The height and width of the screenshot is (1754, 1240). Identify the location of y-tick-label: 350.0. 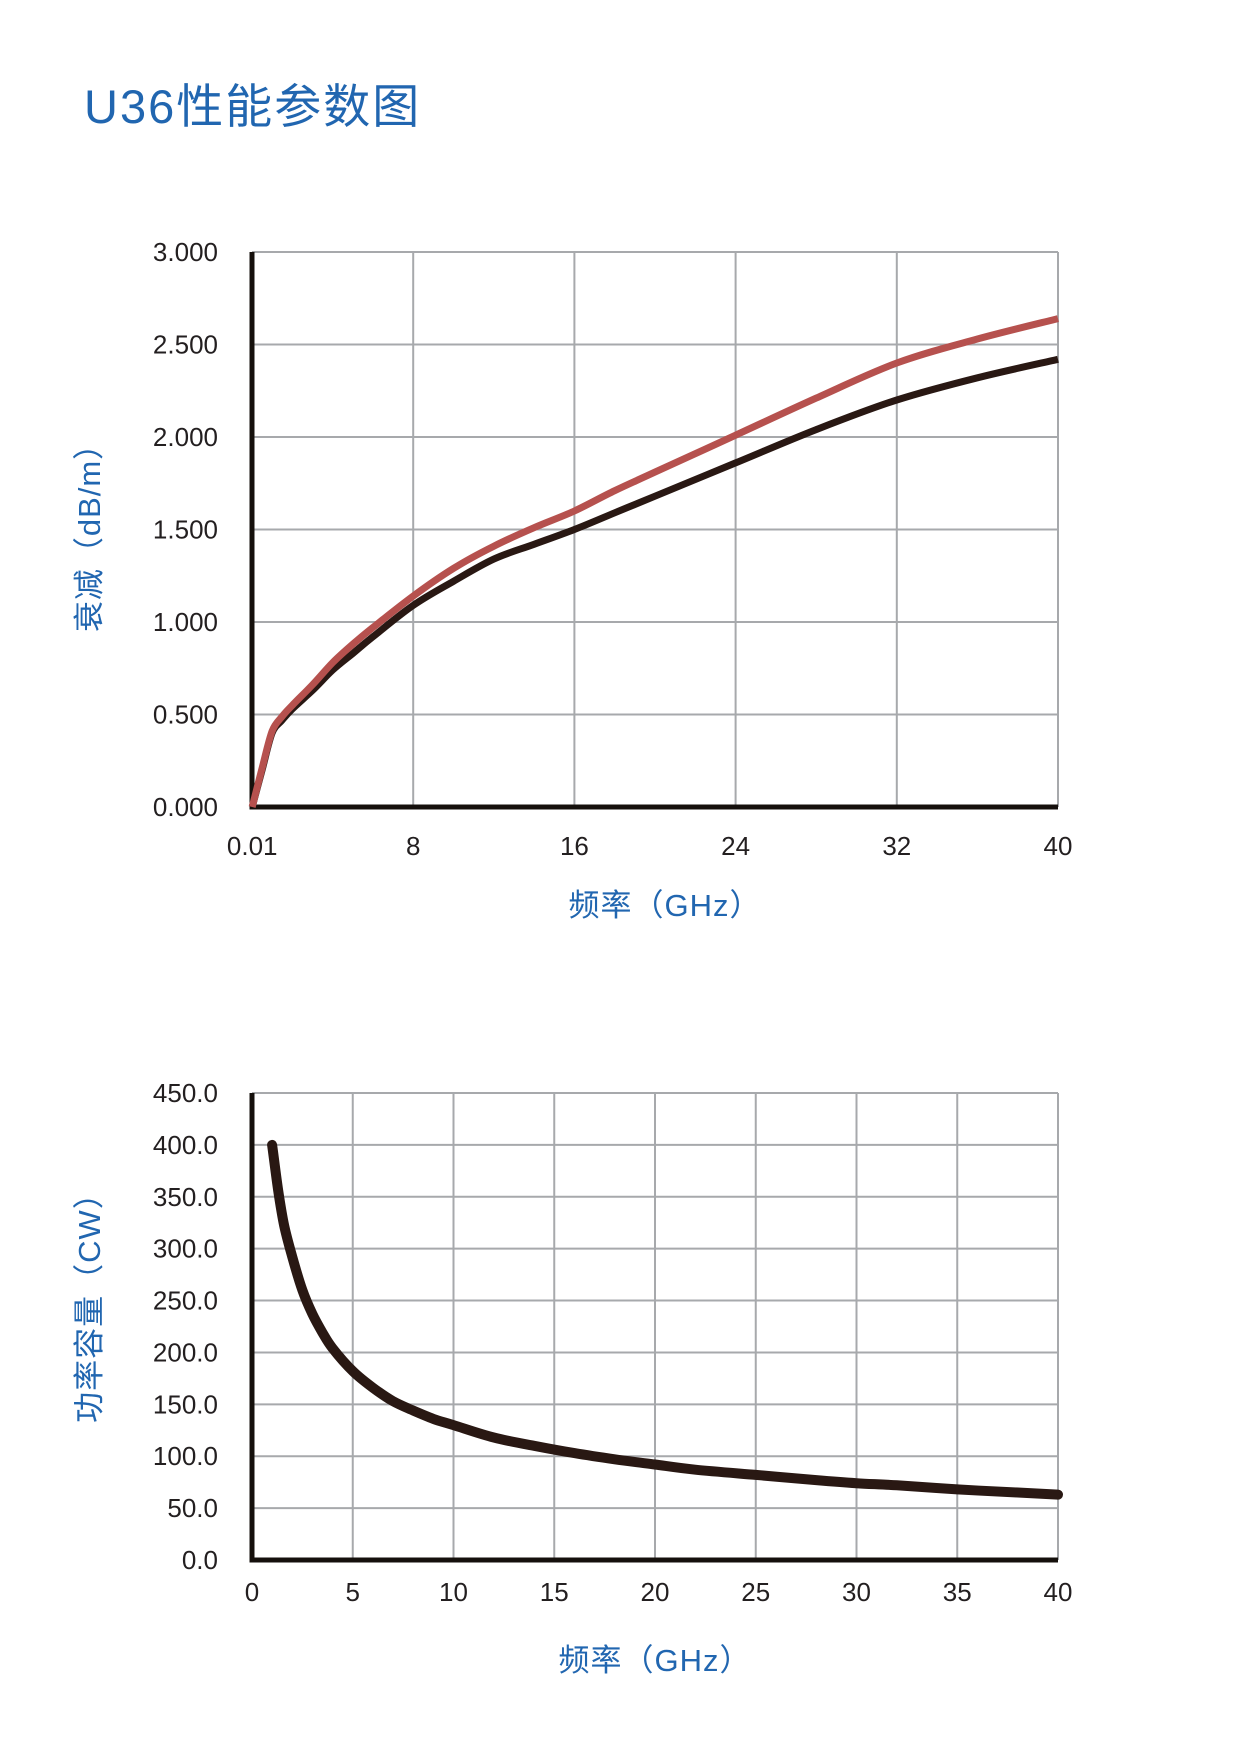
(185, 1197).